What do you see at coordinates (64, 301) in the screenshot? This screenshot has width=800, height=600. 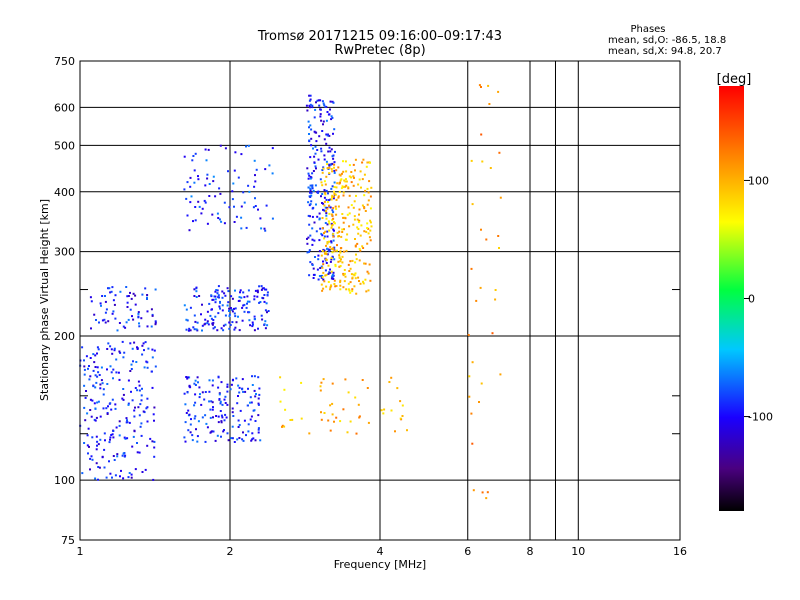 I see `y-axis-ticks: 75 100 200 300 400 500 600 750` at bounding box center [64, 301].